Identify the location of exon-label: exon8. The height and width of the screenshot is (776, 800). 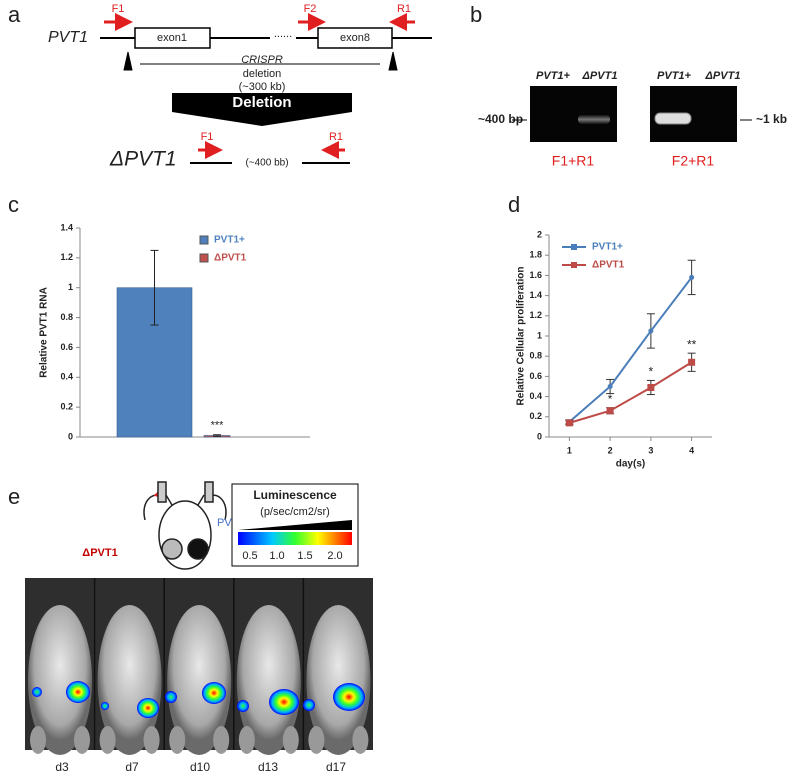
(355, 38).